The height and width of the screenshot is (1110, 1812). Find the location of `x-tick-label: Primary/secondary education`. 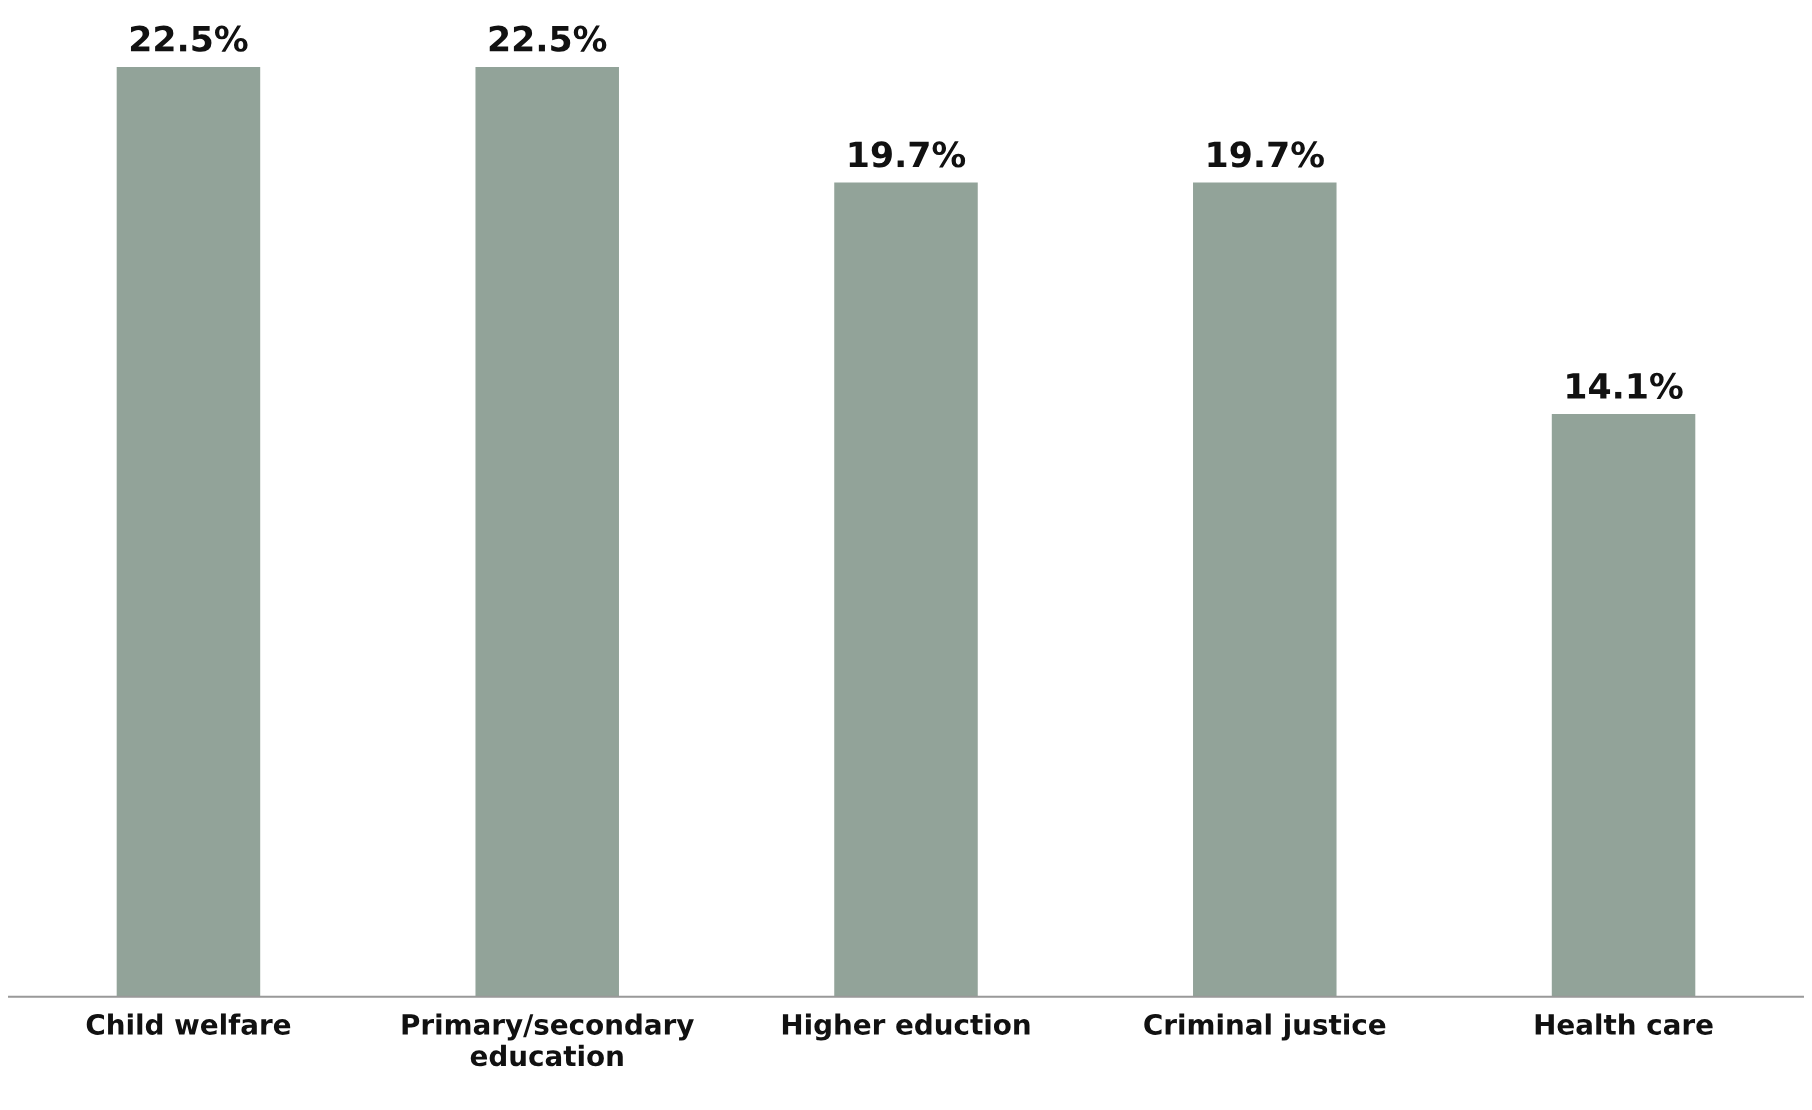

x-tick-label: Primary/secondary education is located at coordinates (548, 1040).